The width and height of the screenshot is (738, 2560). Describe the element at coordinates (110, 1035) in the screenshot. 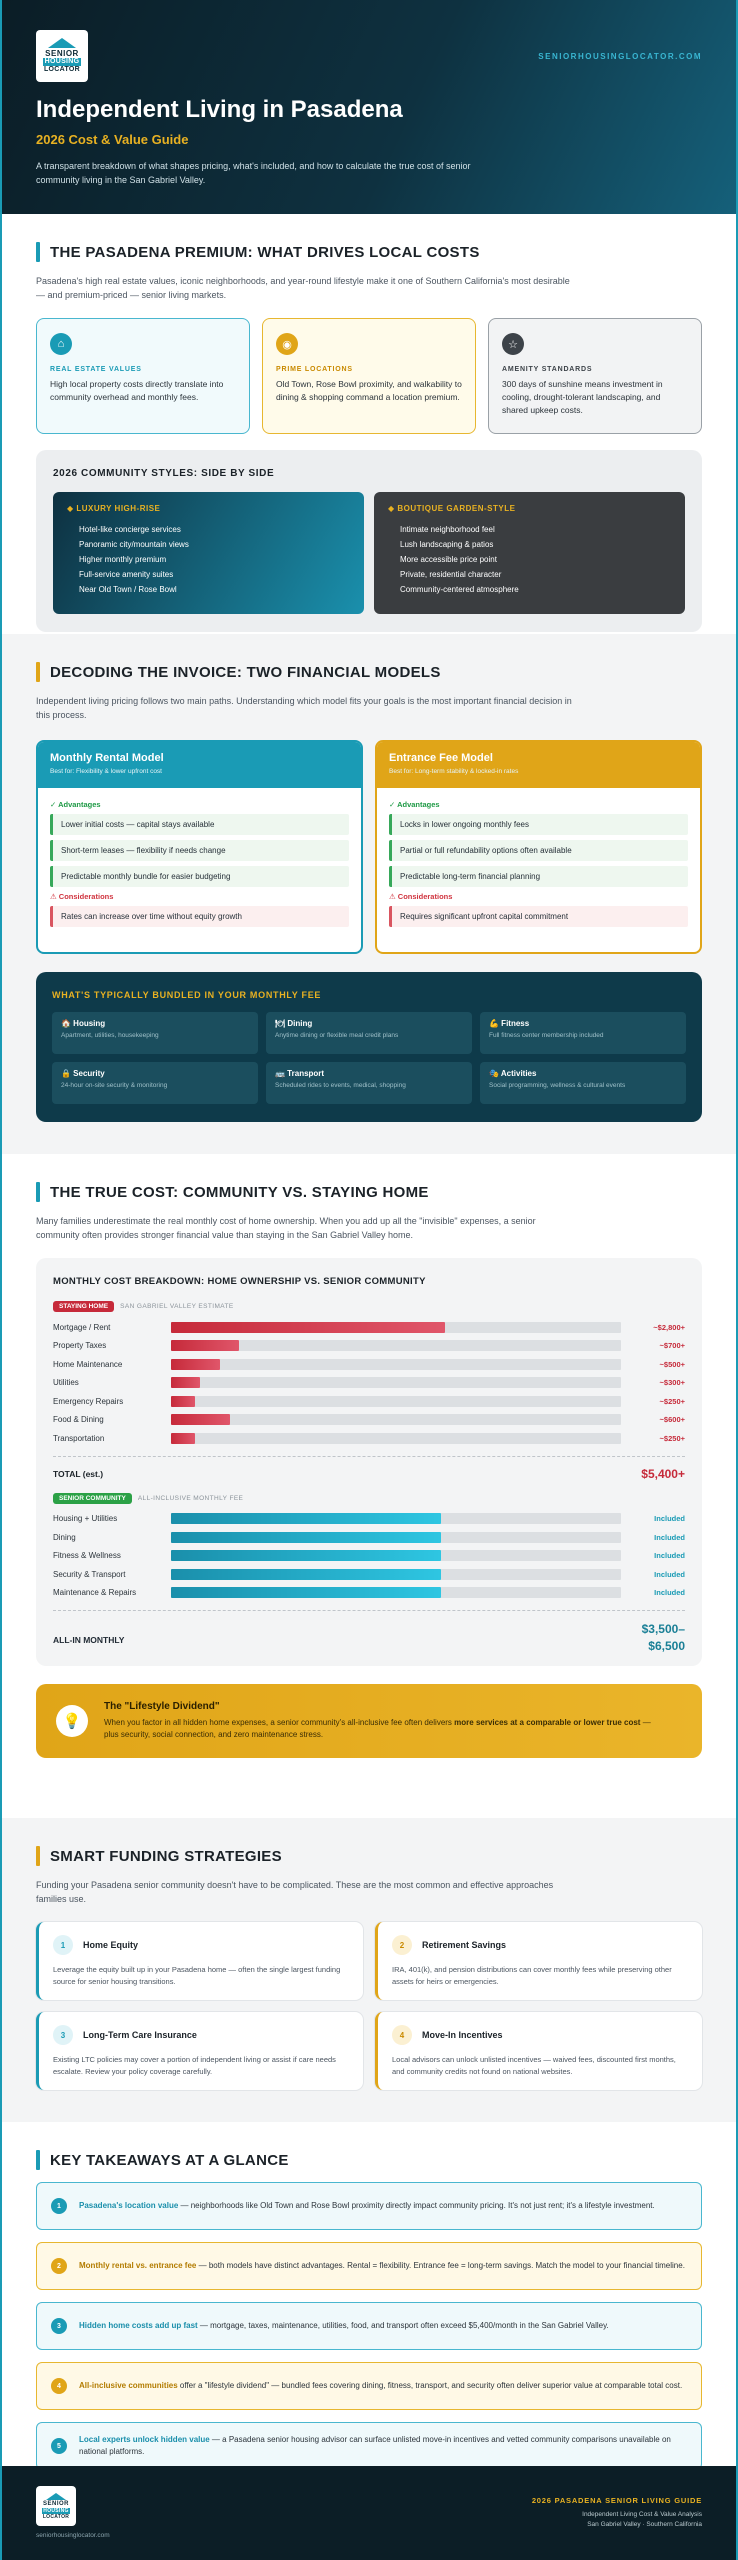

I see `bundle-item-desc: Apartment, utilities, housekeeping` at that location.